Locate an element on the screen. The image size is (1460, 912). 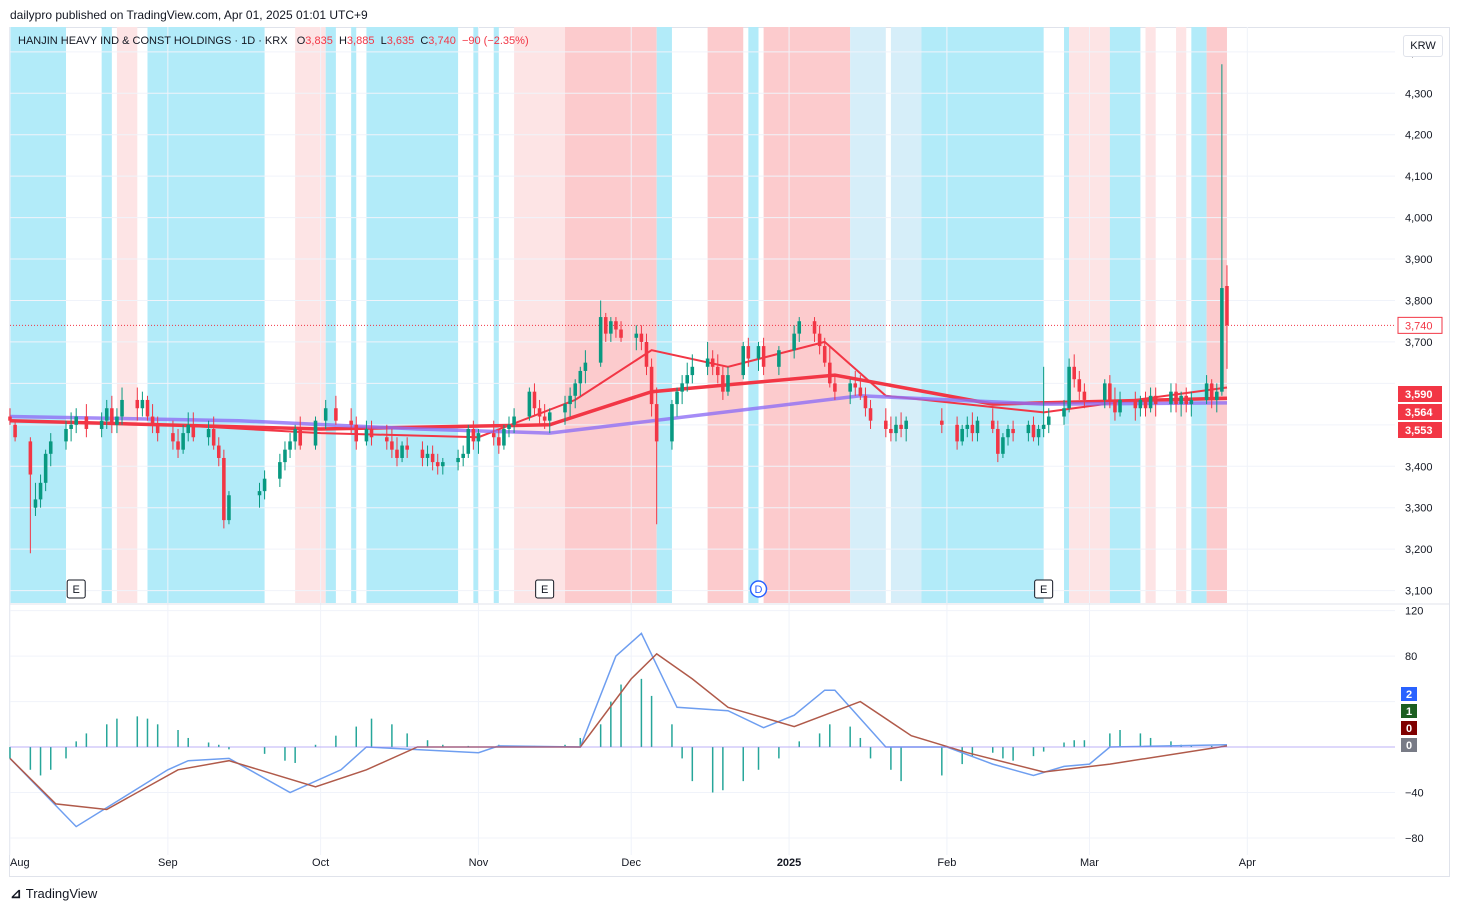
price-tick-label: 3,200 is located at coordinates (1419, 550).